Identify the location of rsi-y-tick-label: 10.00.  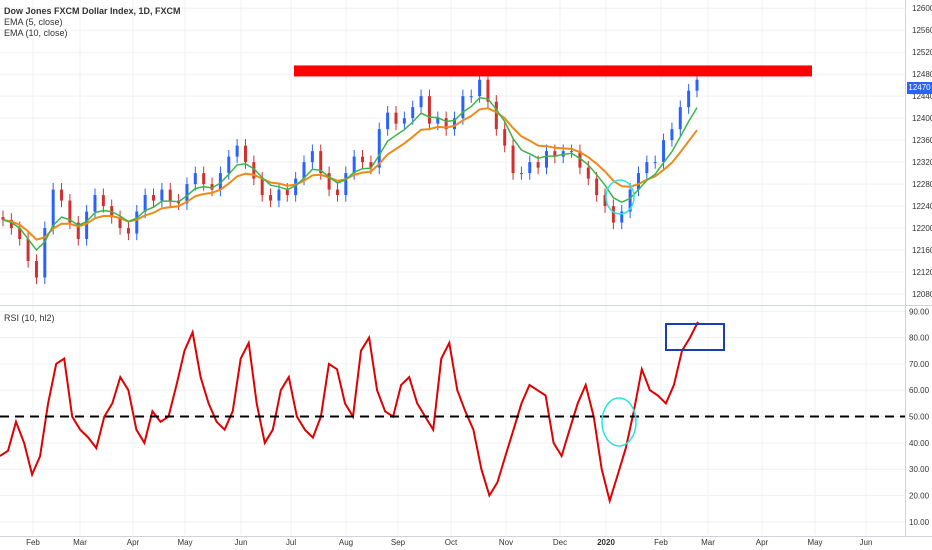
(919, 522).